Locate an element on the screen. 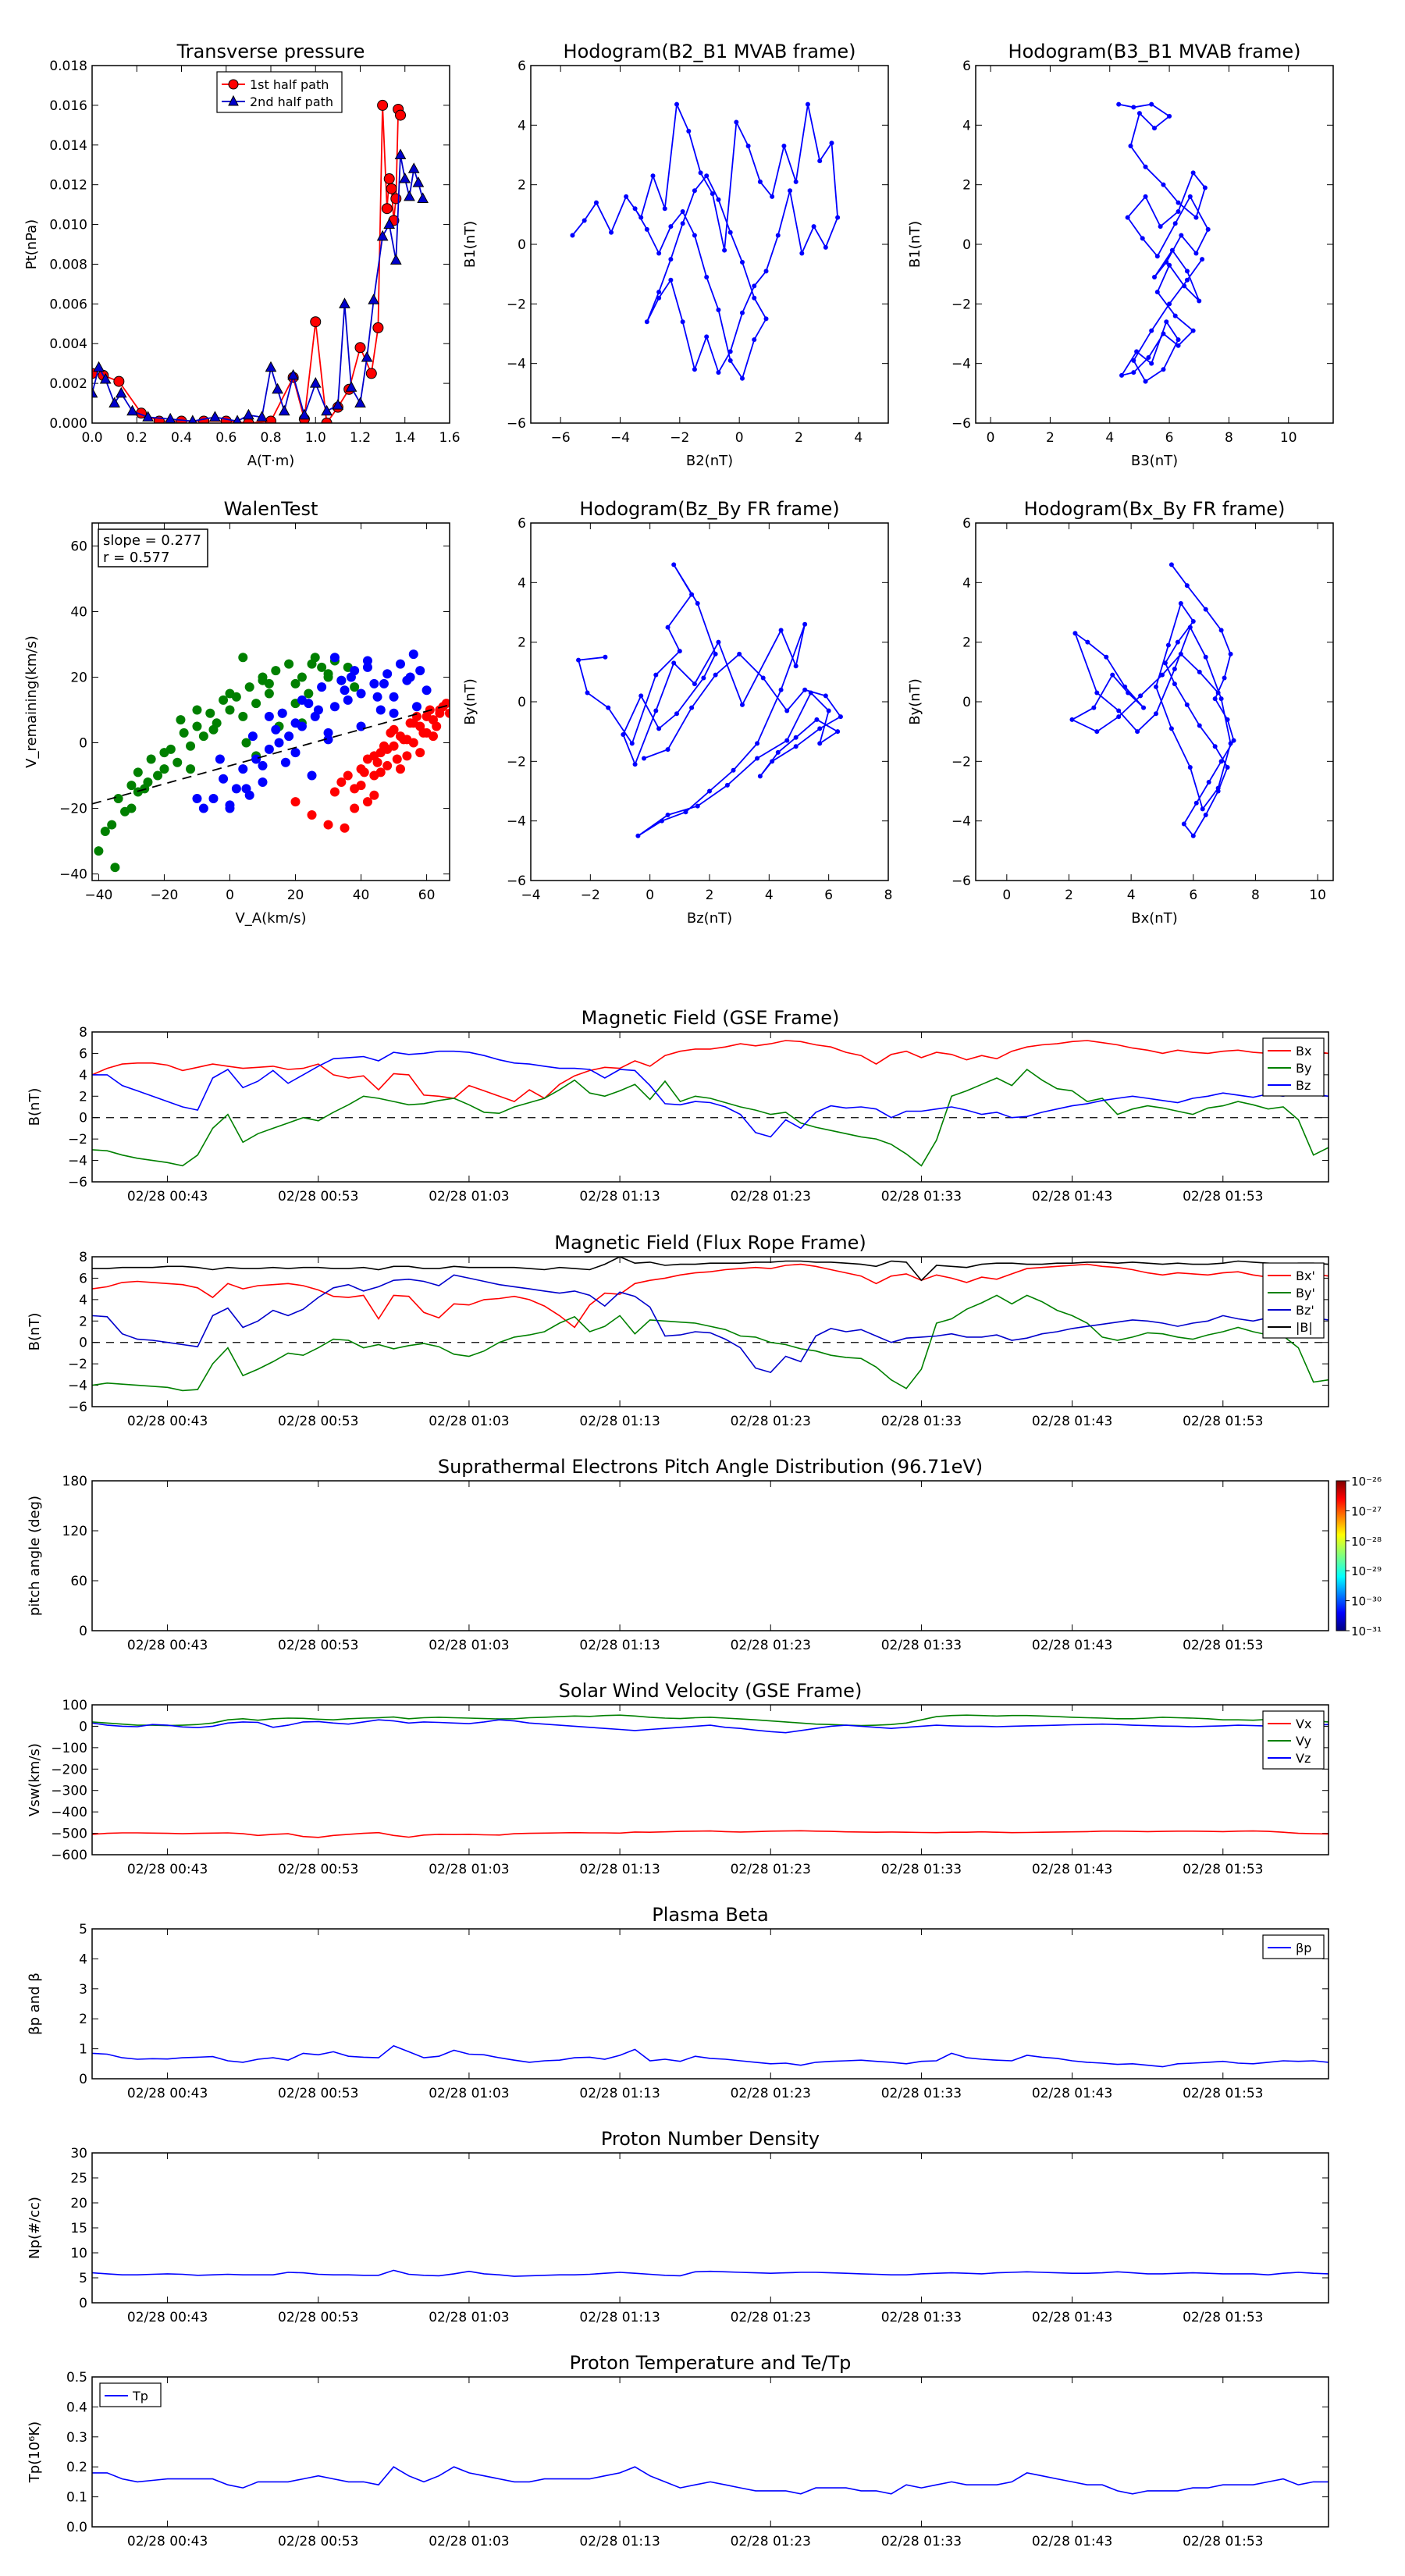 Image resolution: width=1405 pixels, height=2576 pixels. x-tick-label: 1.2 is located at coordinates (360, 438).